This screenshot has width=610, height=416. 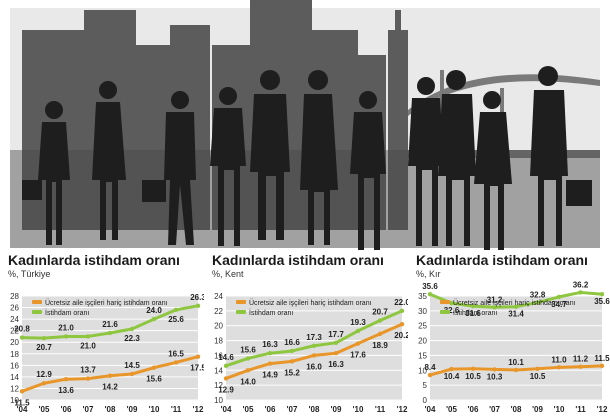 I want to click on data-label: 25.6, so click(x=176, y=319).